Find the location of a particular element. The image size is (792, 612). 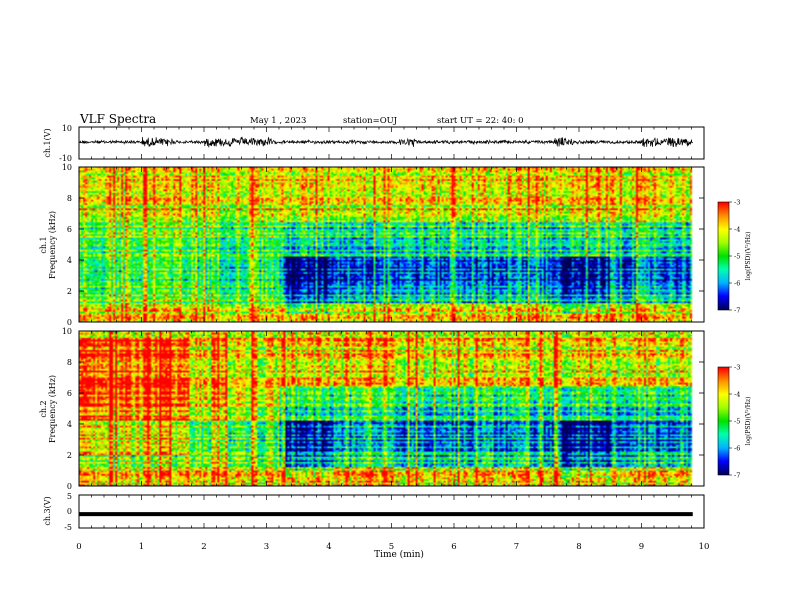

ch2-colorbar-label: log(PSD)(V²/Hz) is located at coordinates (748, 421).